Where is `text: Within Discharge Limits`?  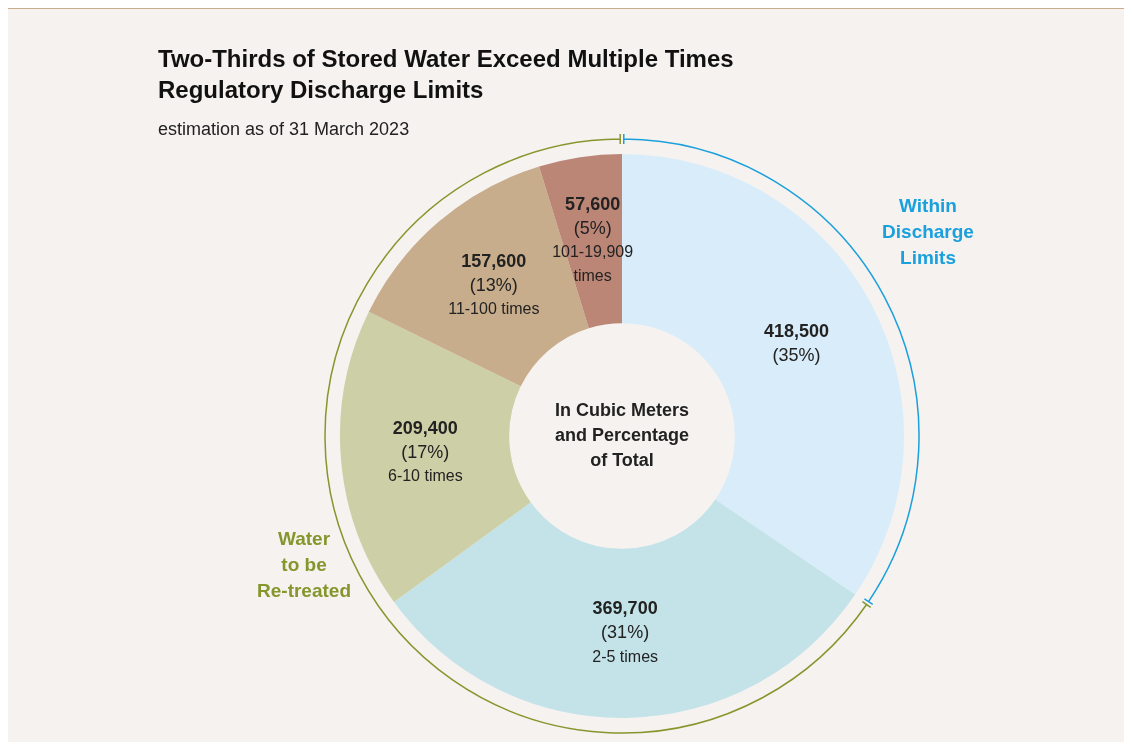 text: Within Discharge Limits is located at coordinates (928, 232).